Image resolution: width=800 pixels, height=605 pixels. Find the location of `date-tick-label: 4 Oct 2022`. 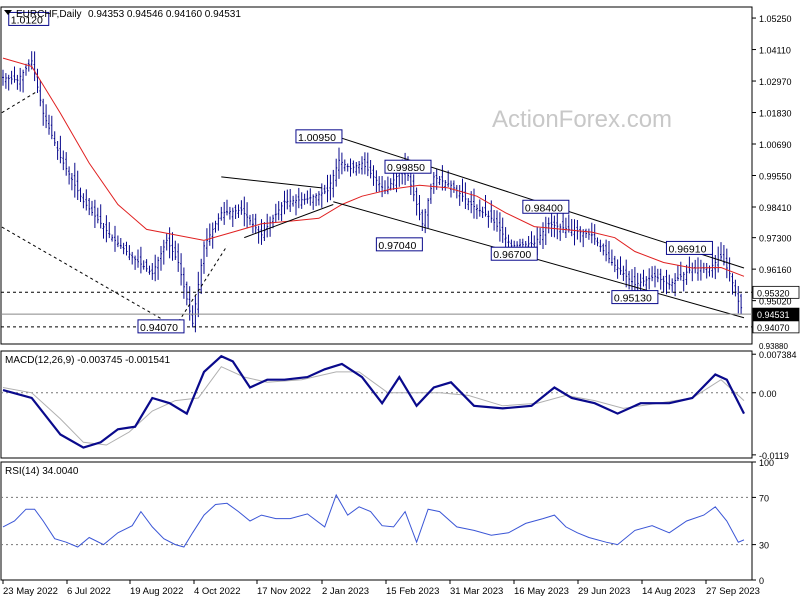

date-tick-label: 4 Oct 2022 is located at coordinates (217, 591).